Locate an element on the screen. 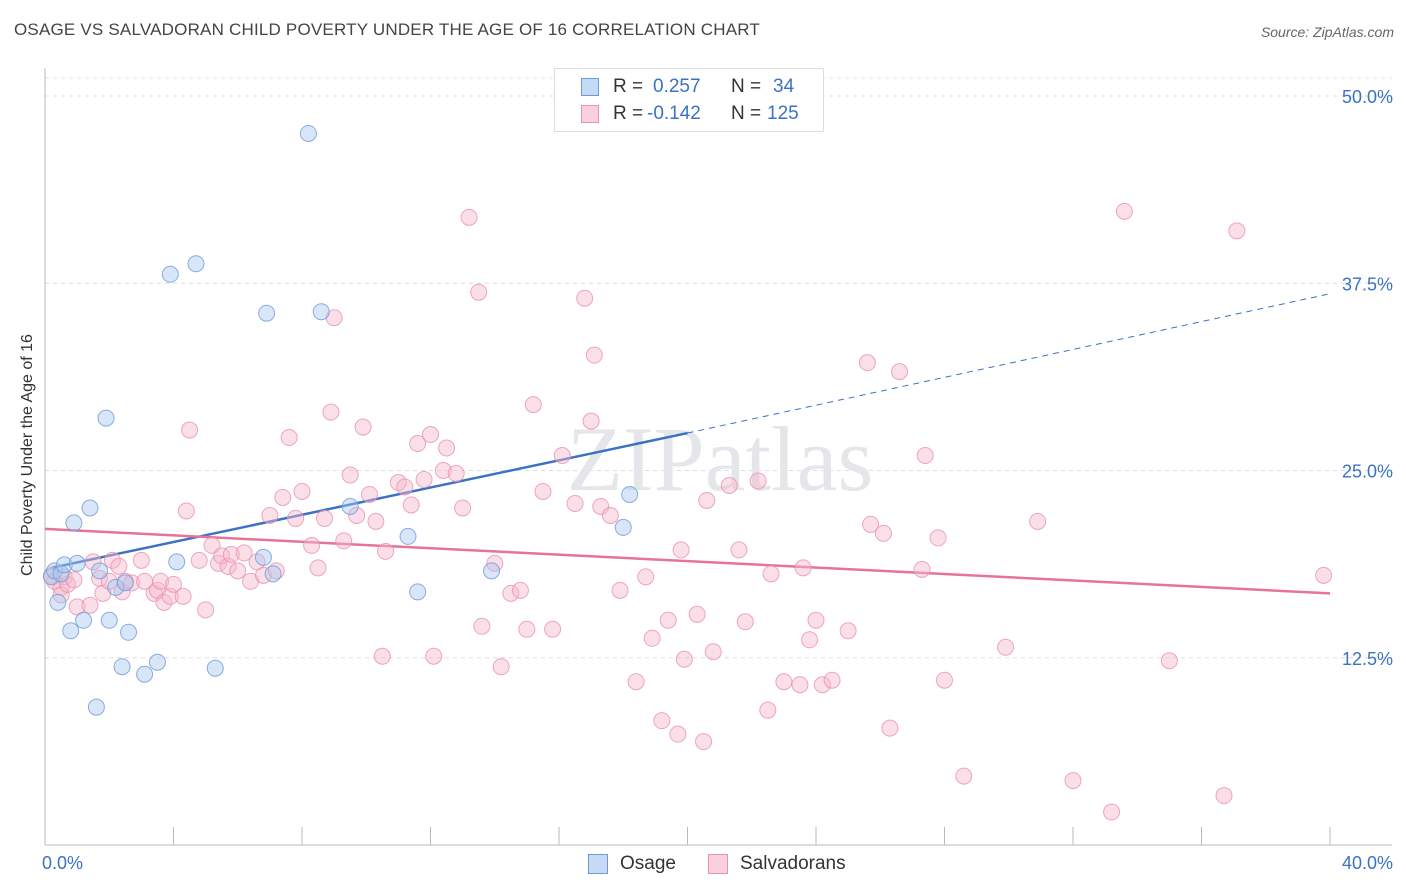 The height and width of the screenshot is (892, 1406). legend-swatch-osage is located at coordinates (590, 87).